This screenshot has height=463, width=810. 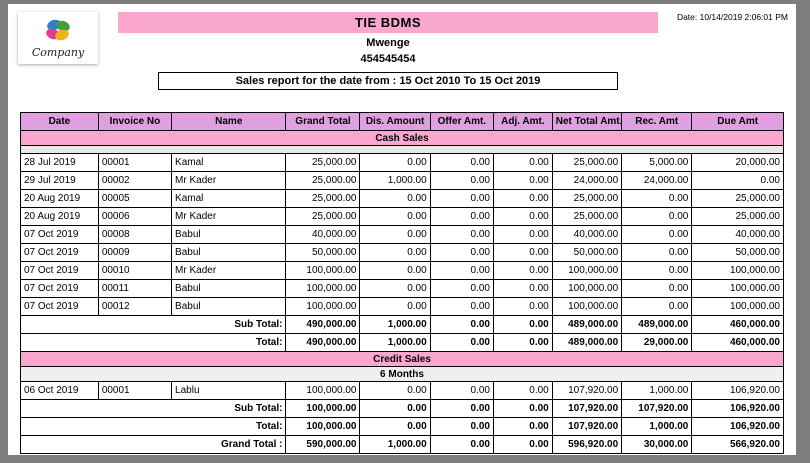 What do you see at coordinates (59, 180) in the screenshot?
I see `cell: 29 Jul 2019` at bounding box center [59, 180].